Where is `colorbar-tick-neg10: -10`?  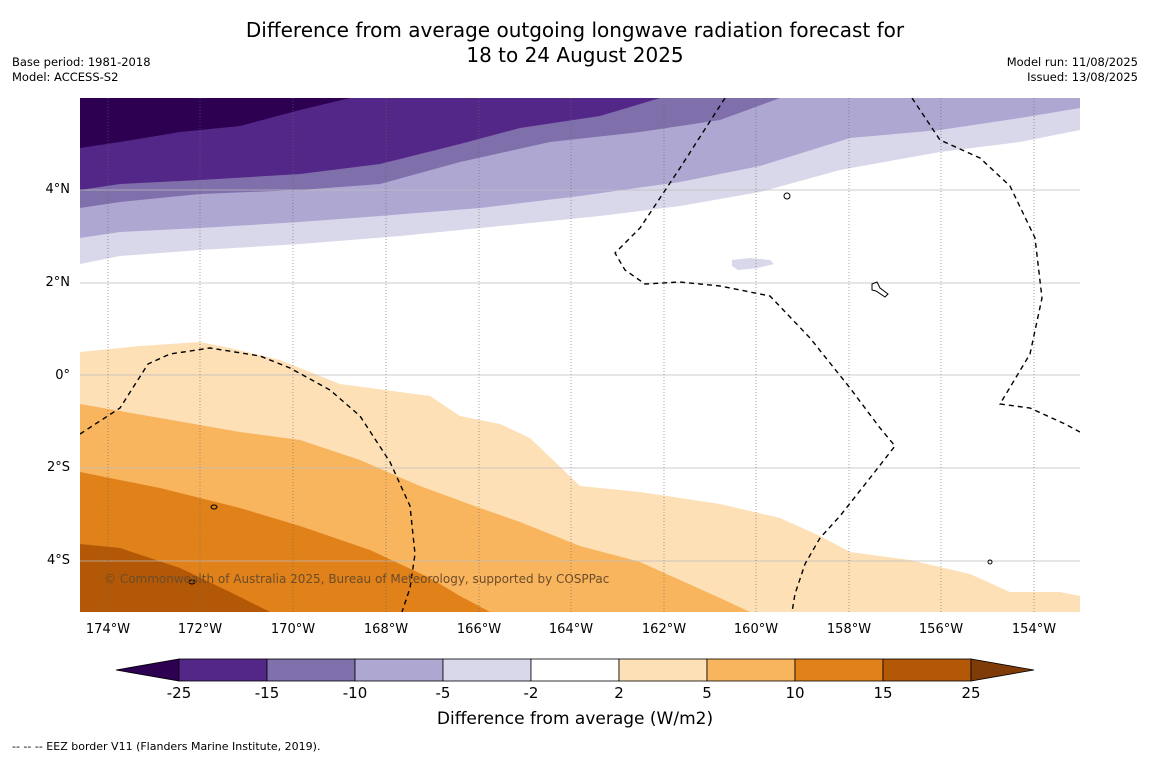 colorbar-tick-neg10: -10 is located at coordinates (355, 693).